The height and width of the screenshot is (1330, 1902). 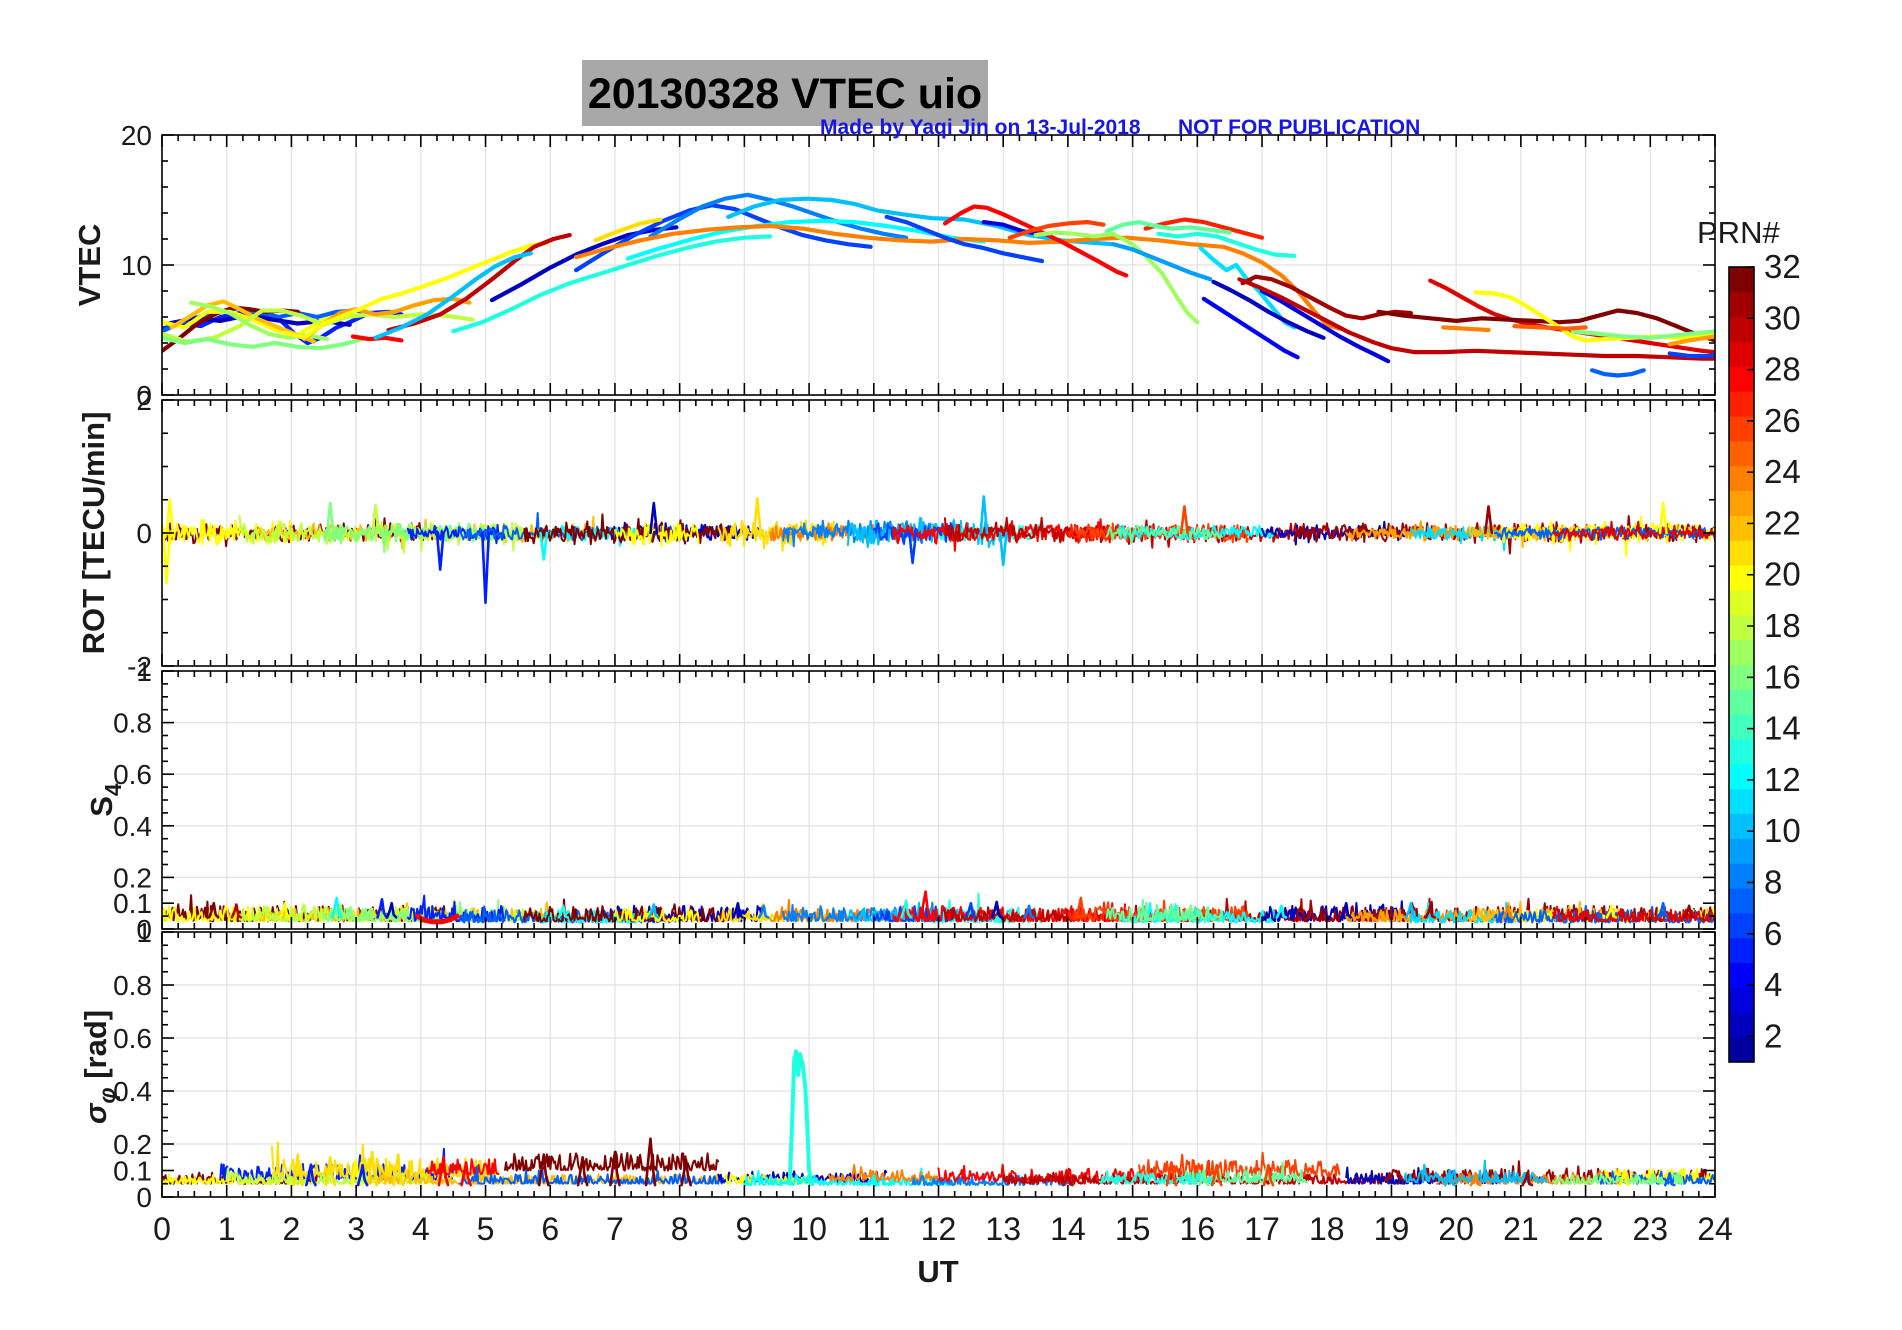 I want to click on s4-ytick-0.4: 0.4, so click(x=132, y=826).